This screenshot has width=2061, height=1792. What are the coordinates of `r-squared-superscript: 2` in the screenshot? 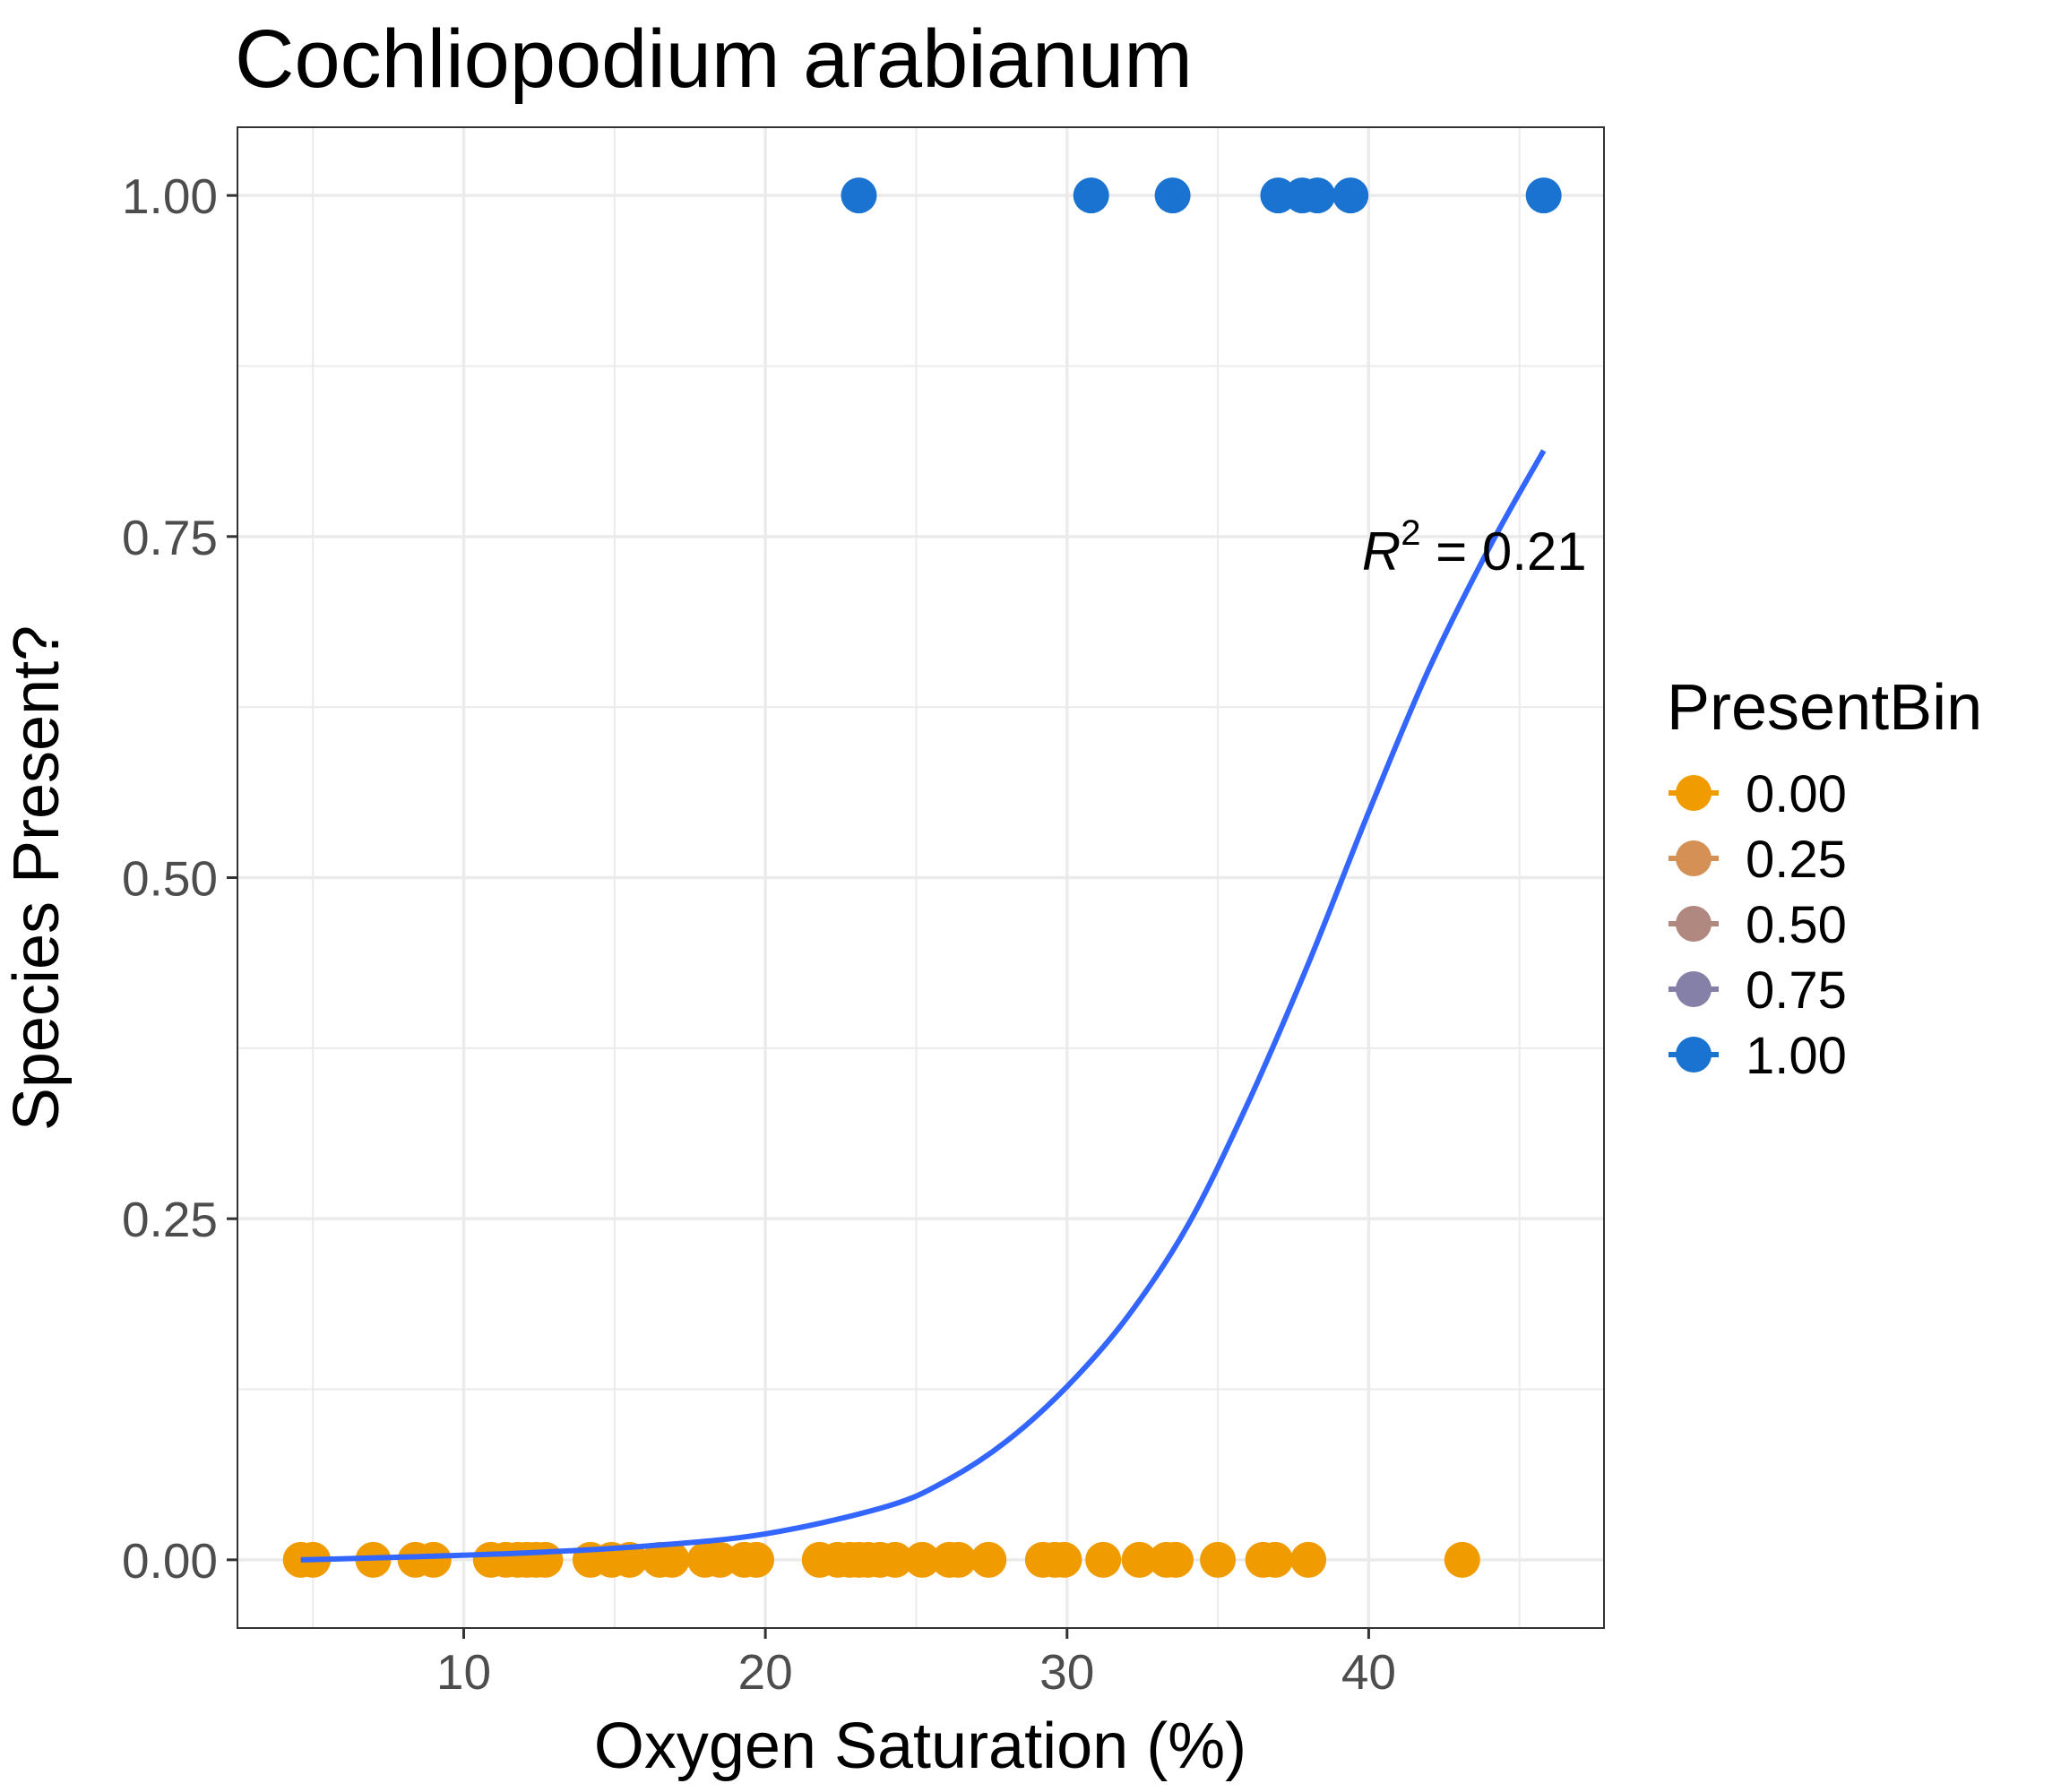 It's located at (1410, 533).